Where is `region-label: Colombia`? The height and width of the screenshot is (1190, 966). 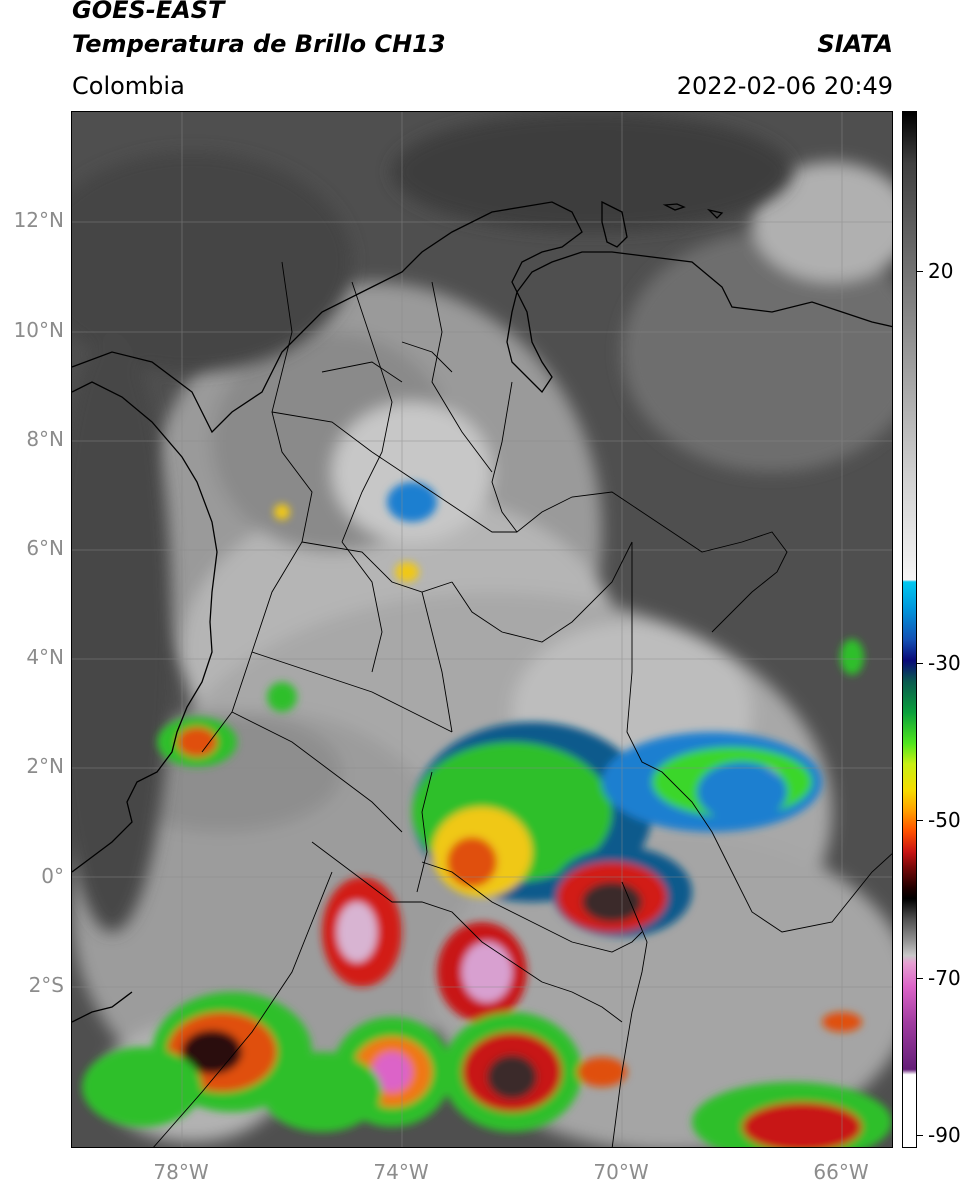 region-label: Colombia is located at coordinates (128, 86).